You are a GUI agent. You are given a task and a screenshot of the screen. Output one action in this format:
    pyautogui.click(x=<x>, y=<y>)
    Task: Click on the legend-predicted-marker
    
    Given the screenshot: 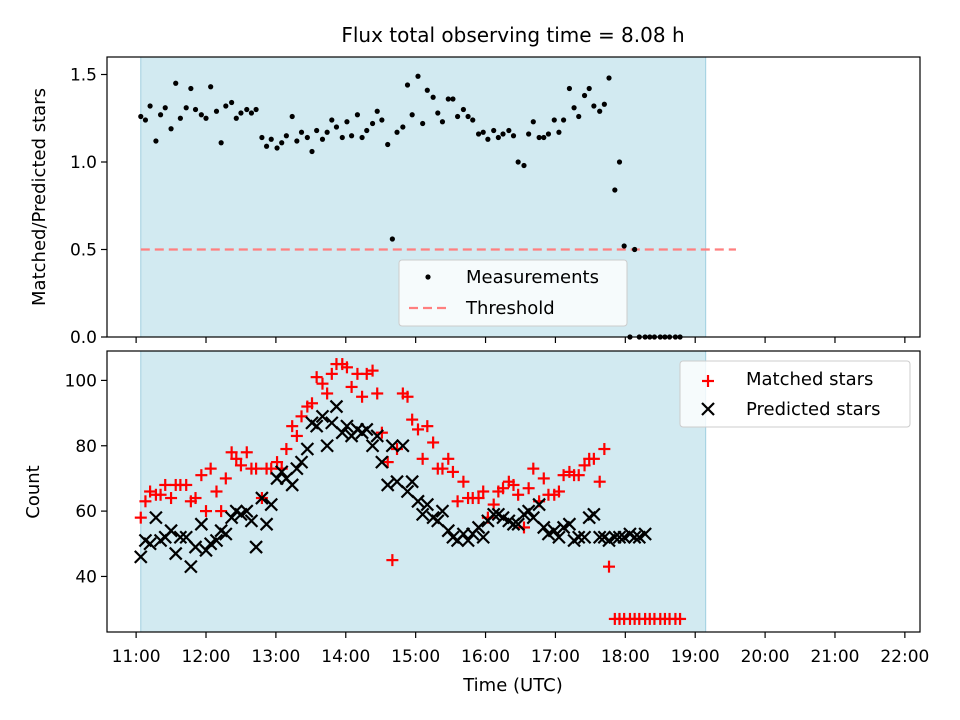 What is the action you would take?
    pyautogui.click(x=708, y=409)
    